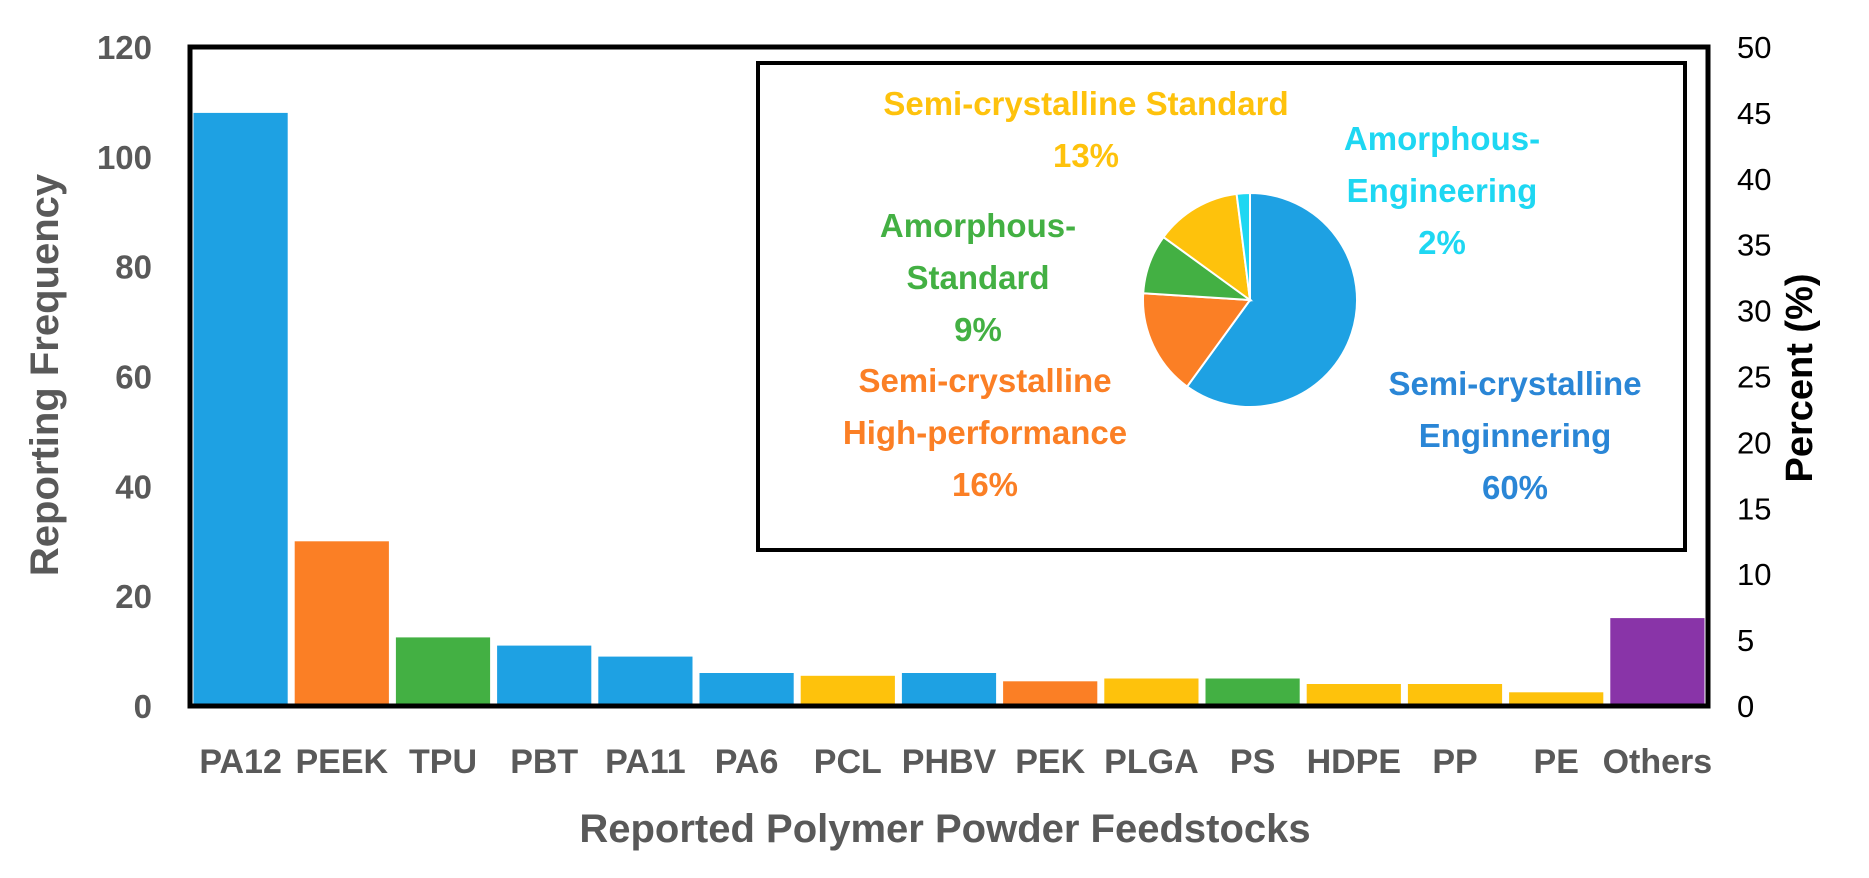  I want to click on bar-pe, so click(1556, 699).